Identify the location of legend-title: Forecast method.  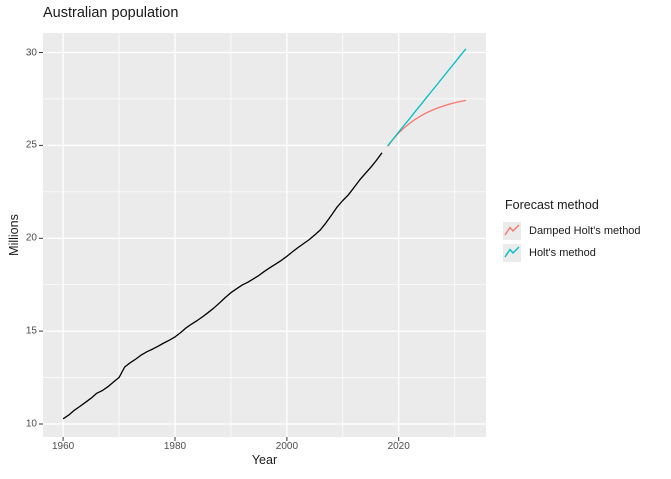
(552, 205).